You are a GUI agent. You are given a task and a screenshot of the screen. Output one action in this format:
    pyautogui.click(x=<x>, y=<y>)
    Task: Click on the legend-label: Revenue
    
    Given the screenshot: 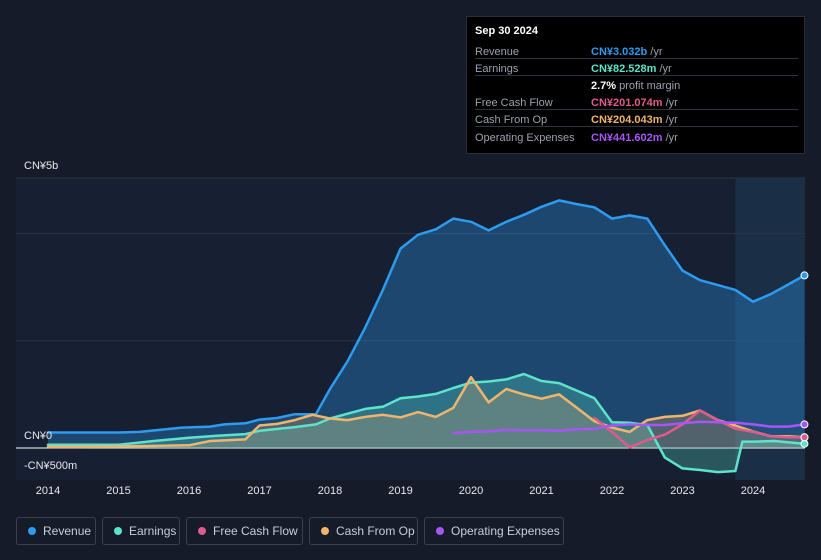 What is the action you would take?
    pyautogui.click(x=67, y=531)
    